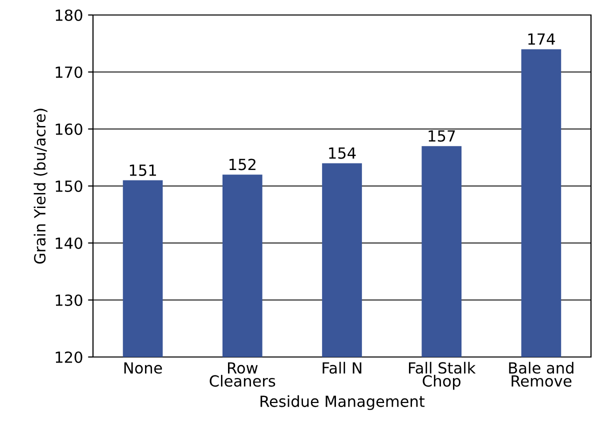  What do you see at coordinates (243, 374) in the screenshot?
I see `x-tick-label: Row Cleaners` at bounding box center [243, 374].